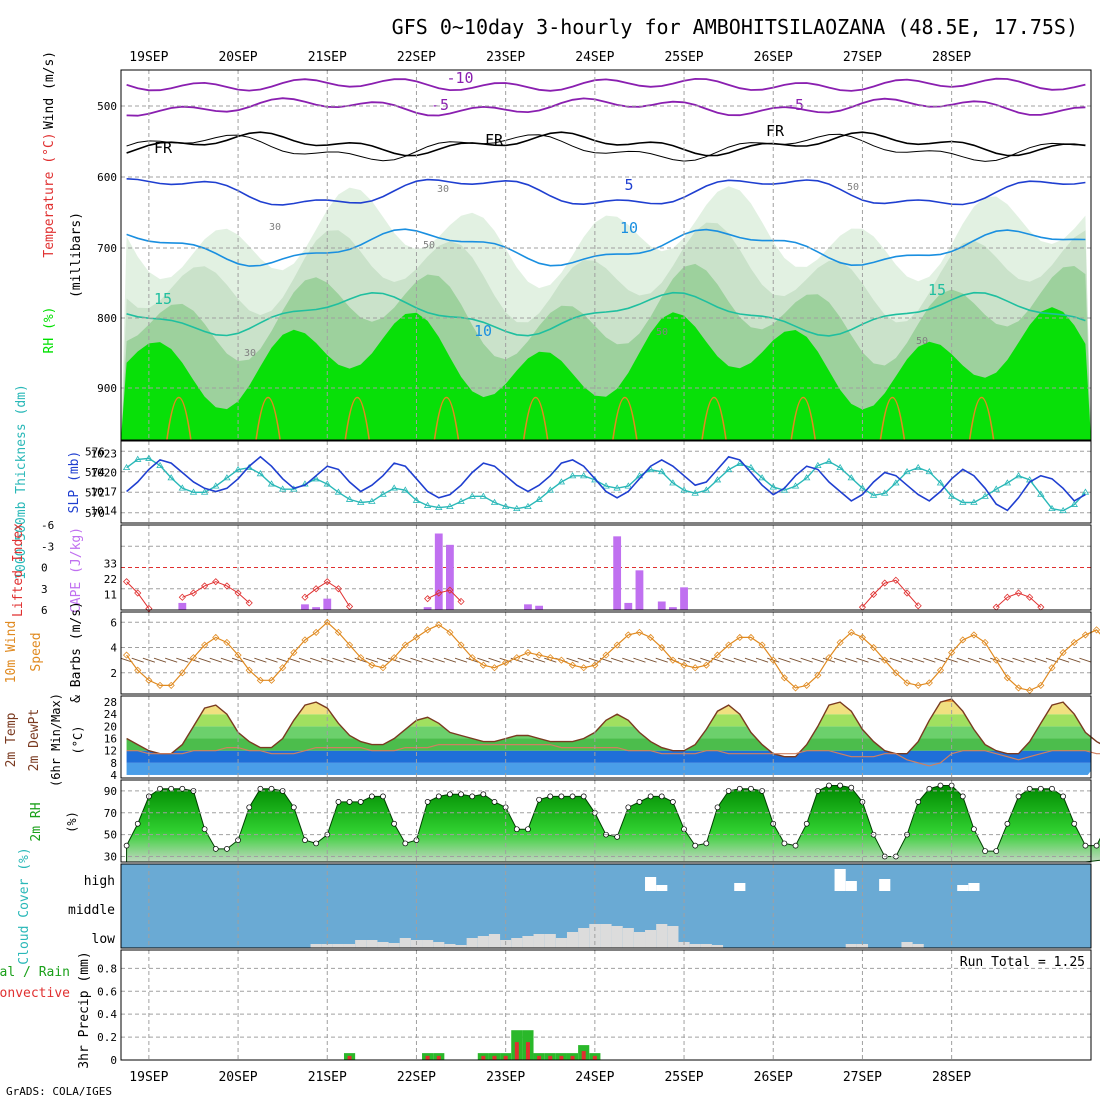 The image size is (1100, 1100). I want to click on li-tick-label: 6, so click(44, 610).